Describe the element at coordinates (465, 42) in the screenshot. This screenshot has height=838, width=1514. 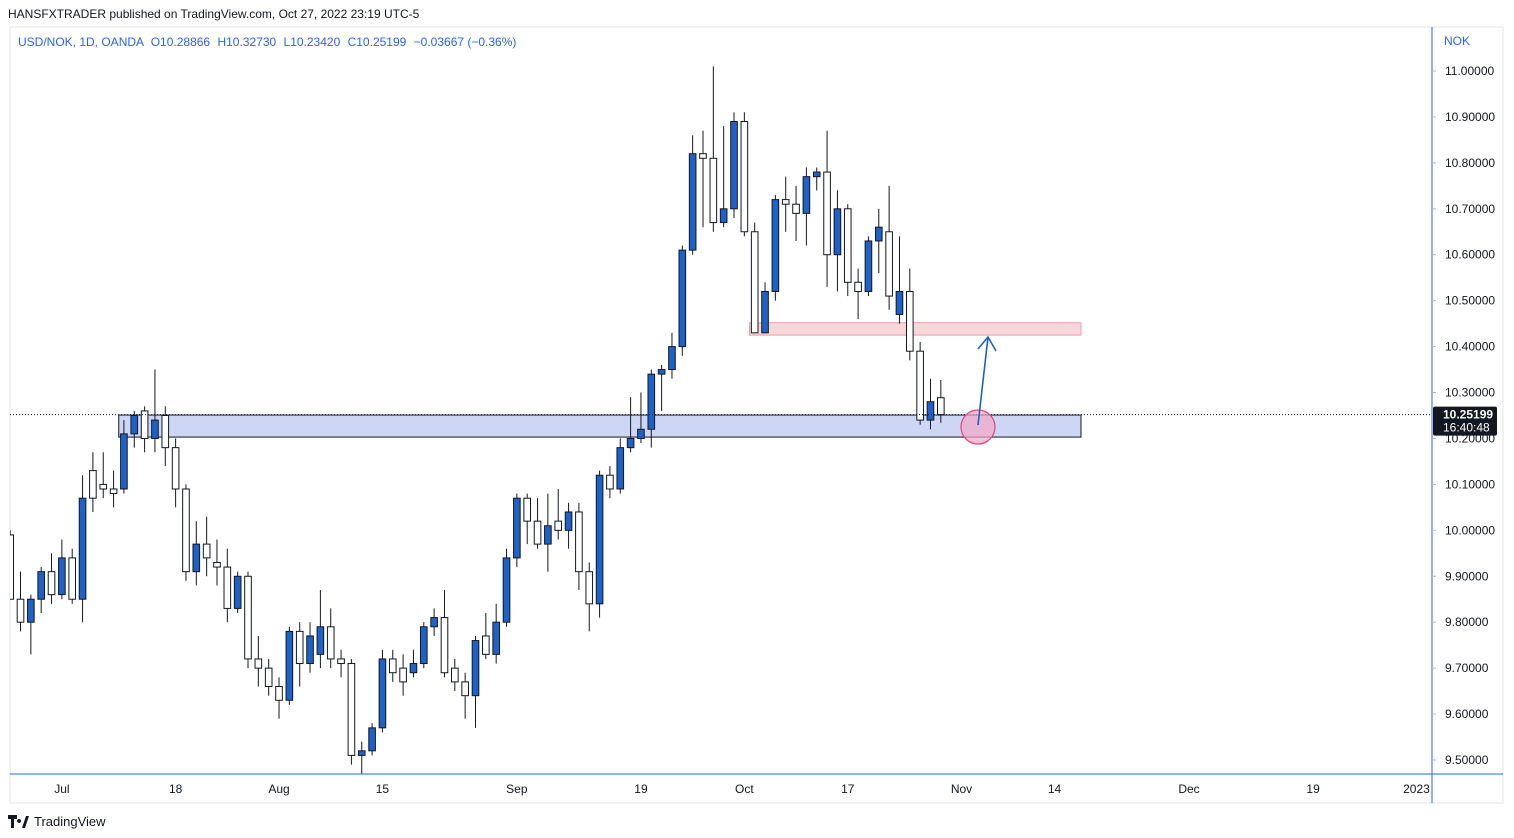
I see `legend-change: −0.03667 (−0.36%)` at that location.